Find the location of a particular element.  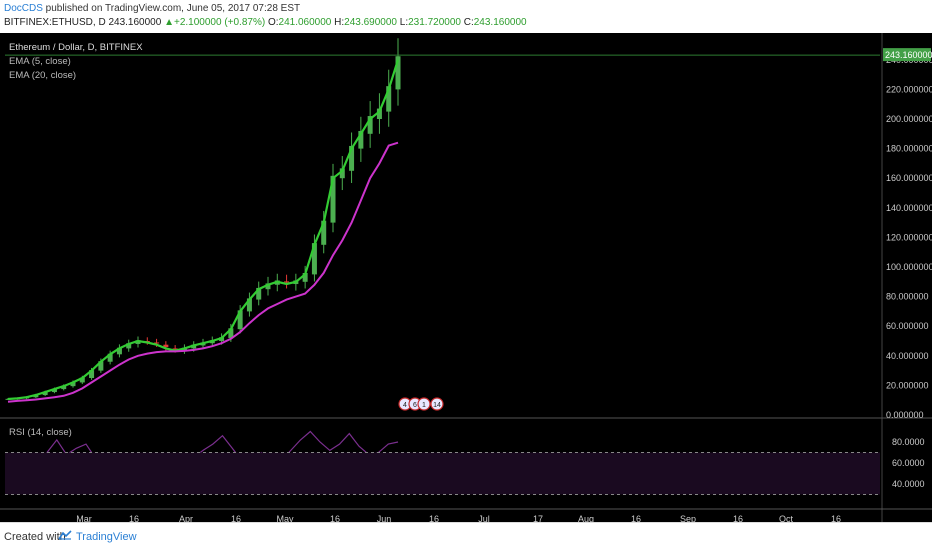

rsi-tick-label: 80.0000 is located at coordinates (908, 442).